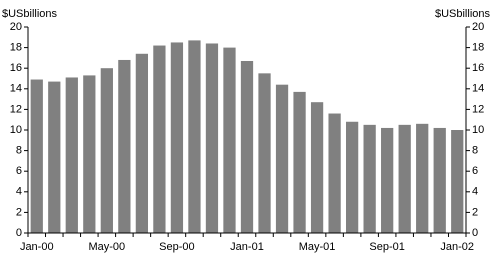  Describe the element at coordinates (19, 233) in the screenshot. I see `y-tick-label: 0` at that location.